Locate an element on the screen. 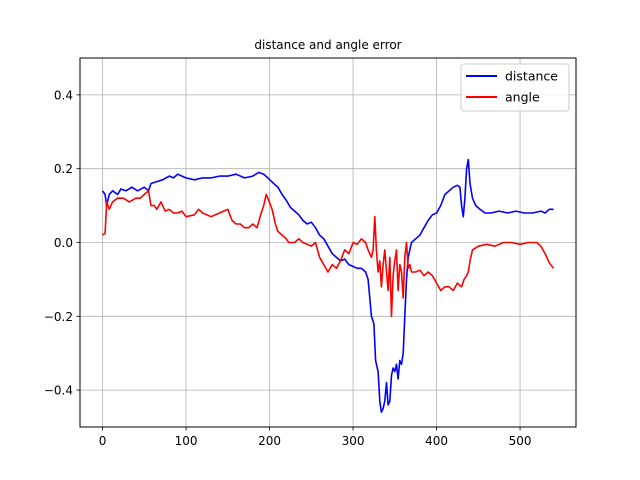 This screenshot has width=640, height=480. x-tick-label: 400 is located at coordinates (436, 441).